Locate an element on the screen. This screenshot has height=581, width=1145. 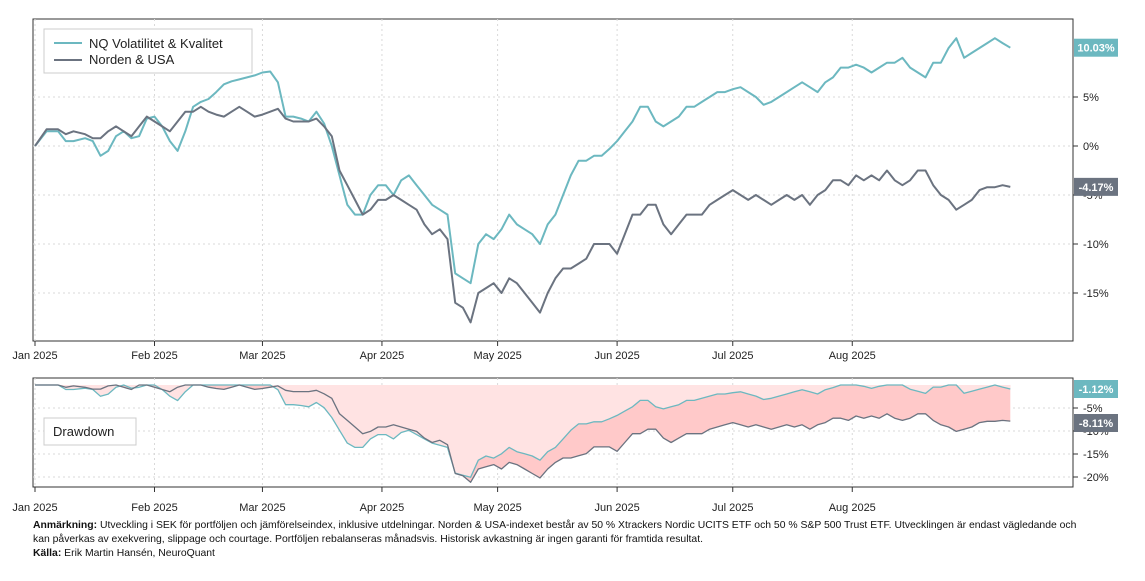
main-x-tick-label: May 2025 is located at coordinates (497, 356).